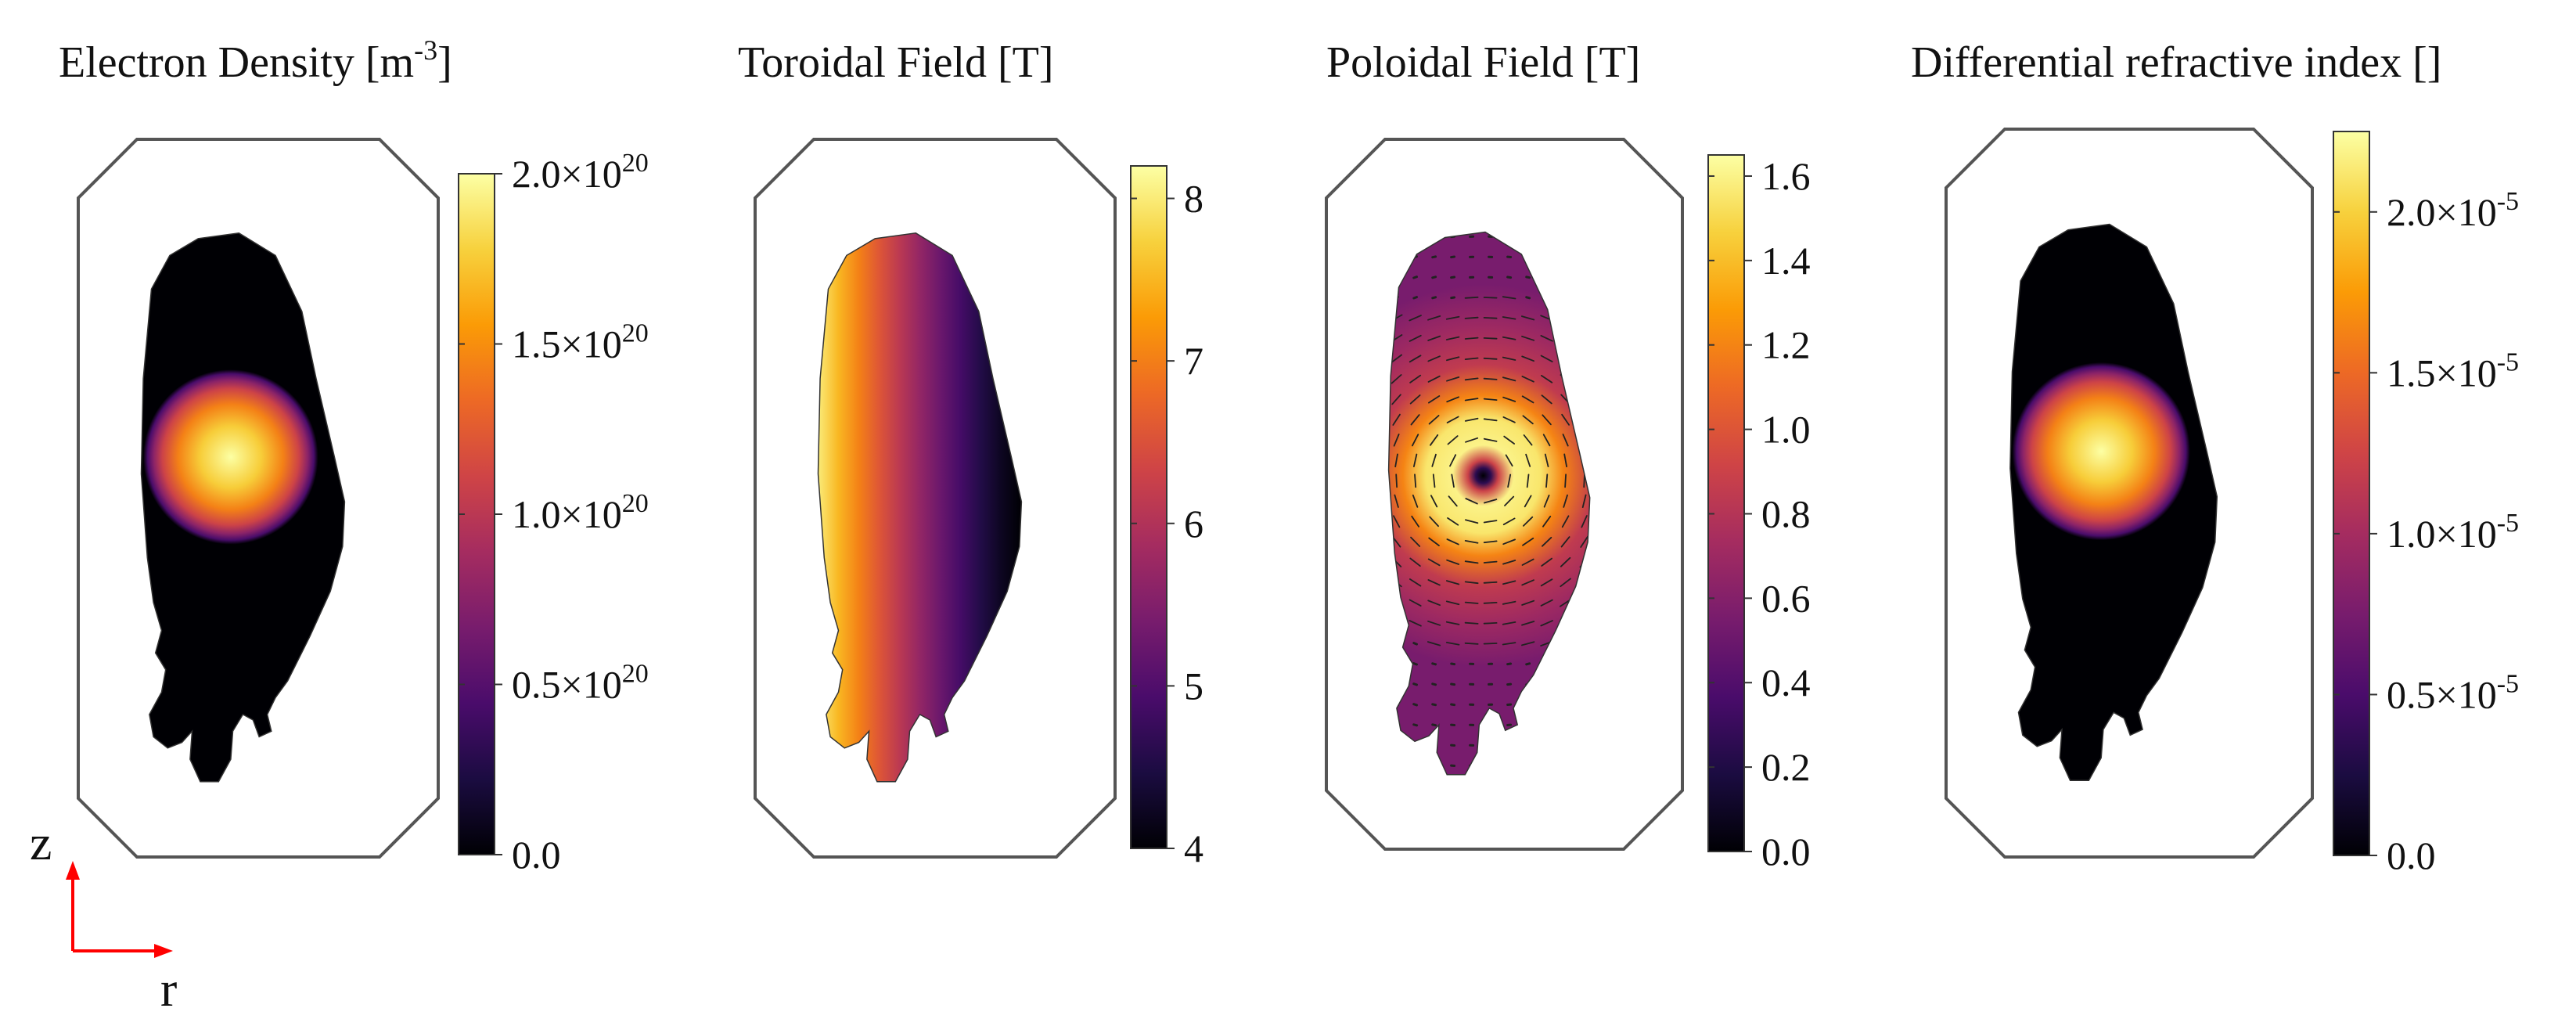  I want to click on colorbar-tick-label: 1.0, so click(1786, 430).